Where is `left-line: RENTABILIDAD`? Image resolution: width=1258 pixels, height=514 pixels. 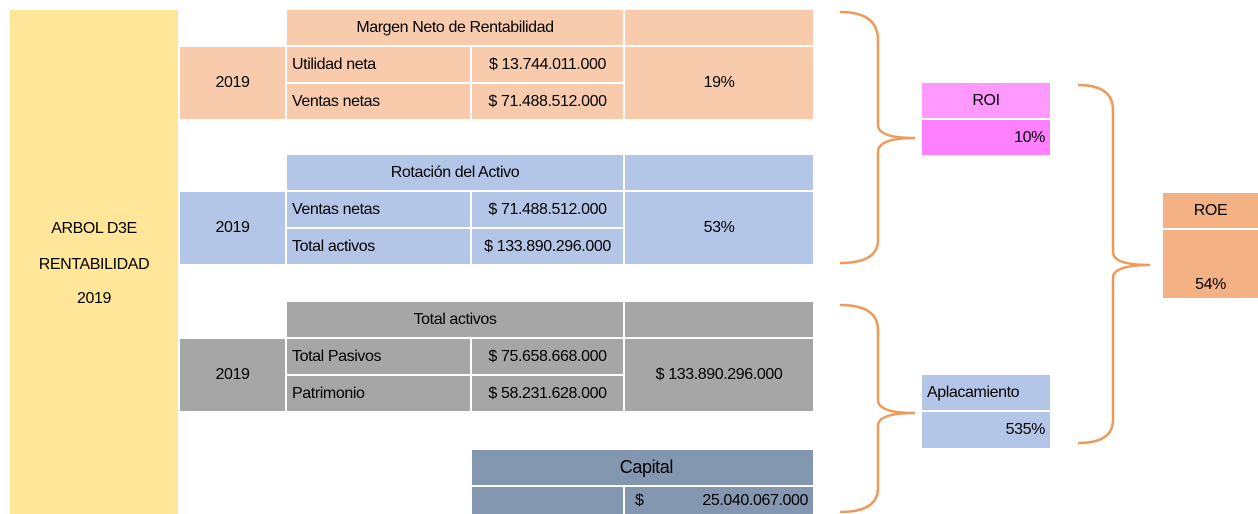 left-line: RENTABILIDAD is located at coordinates (94, 264).